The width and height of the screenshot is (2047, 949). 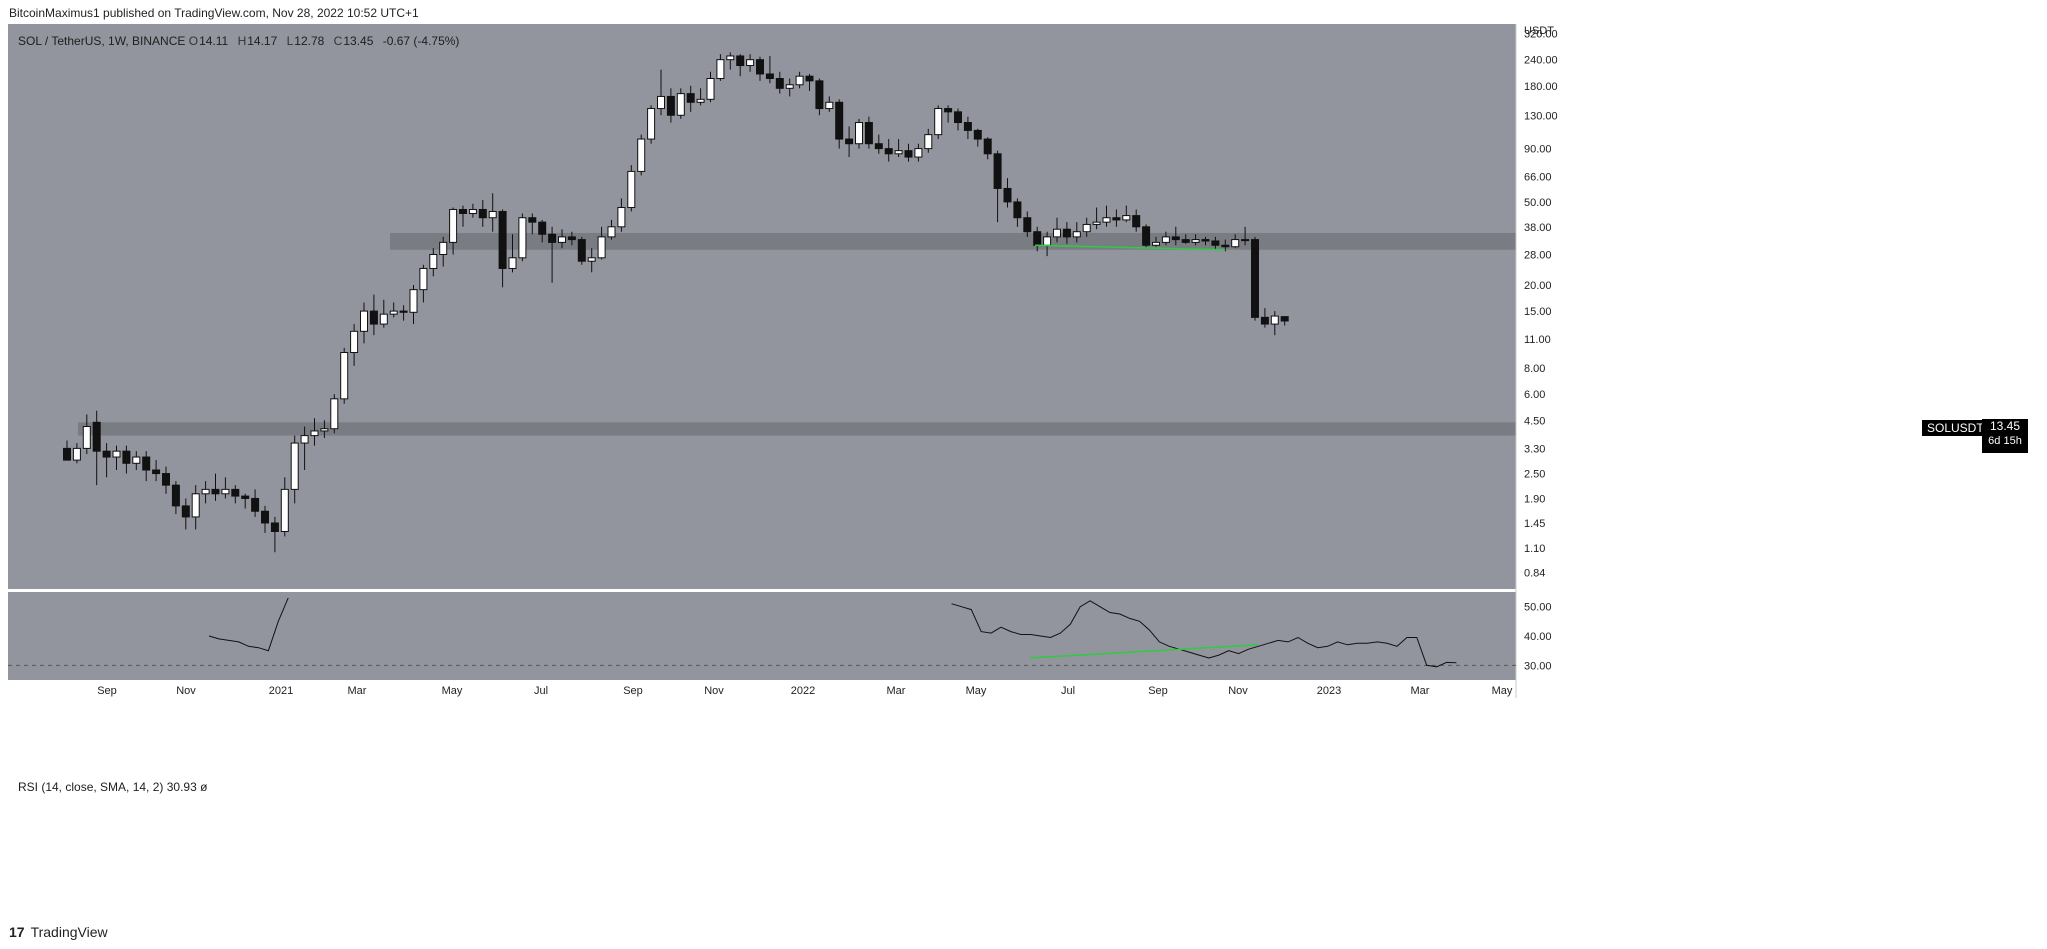 I want to click on price-tick-label: 28.00, so click(x=1538, y=255).